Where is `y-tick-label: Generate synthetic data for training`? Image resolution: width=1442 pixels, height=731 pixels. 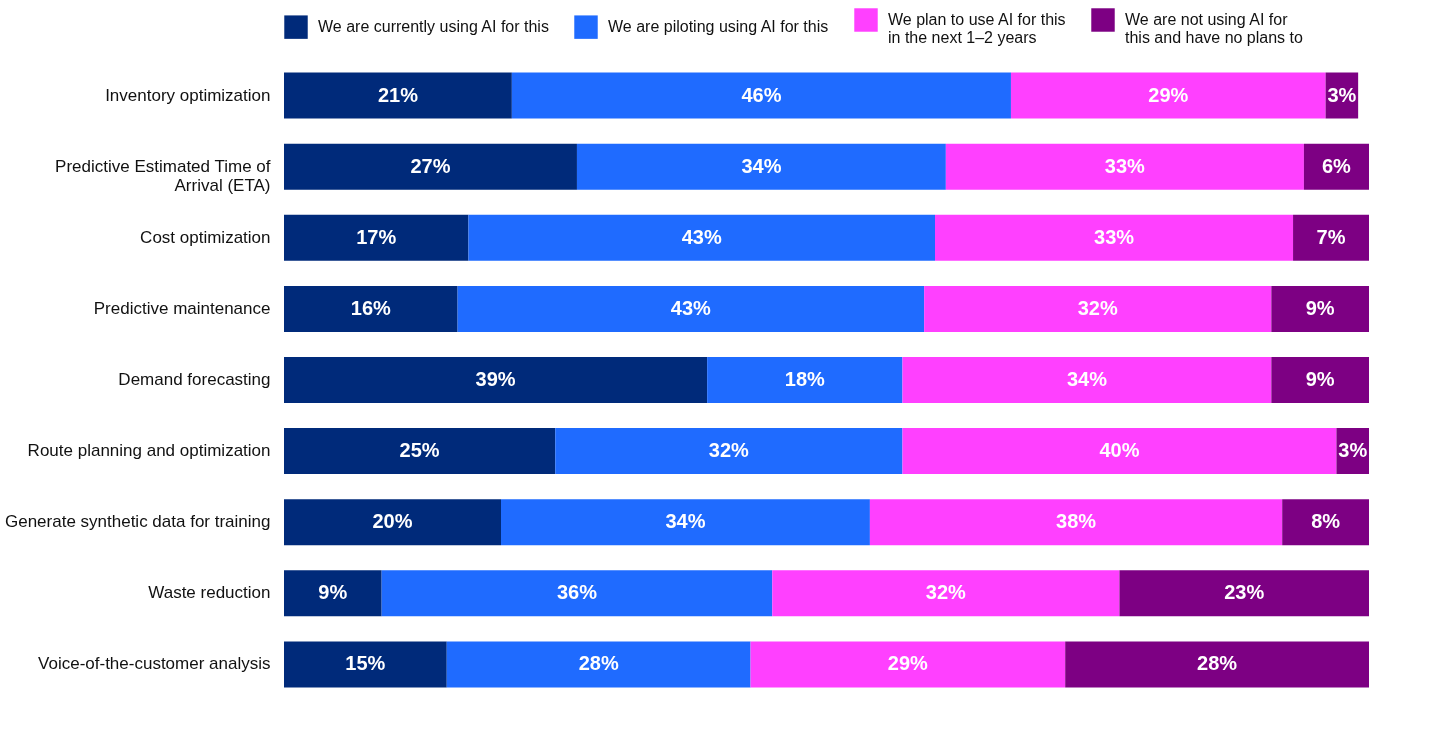
y-tick-label: Generate synthetic data for training is located at coordinates (137, 522).